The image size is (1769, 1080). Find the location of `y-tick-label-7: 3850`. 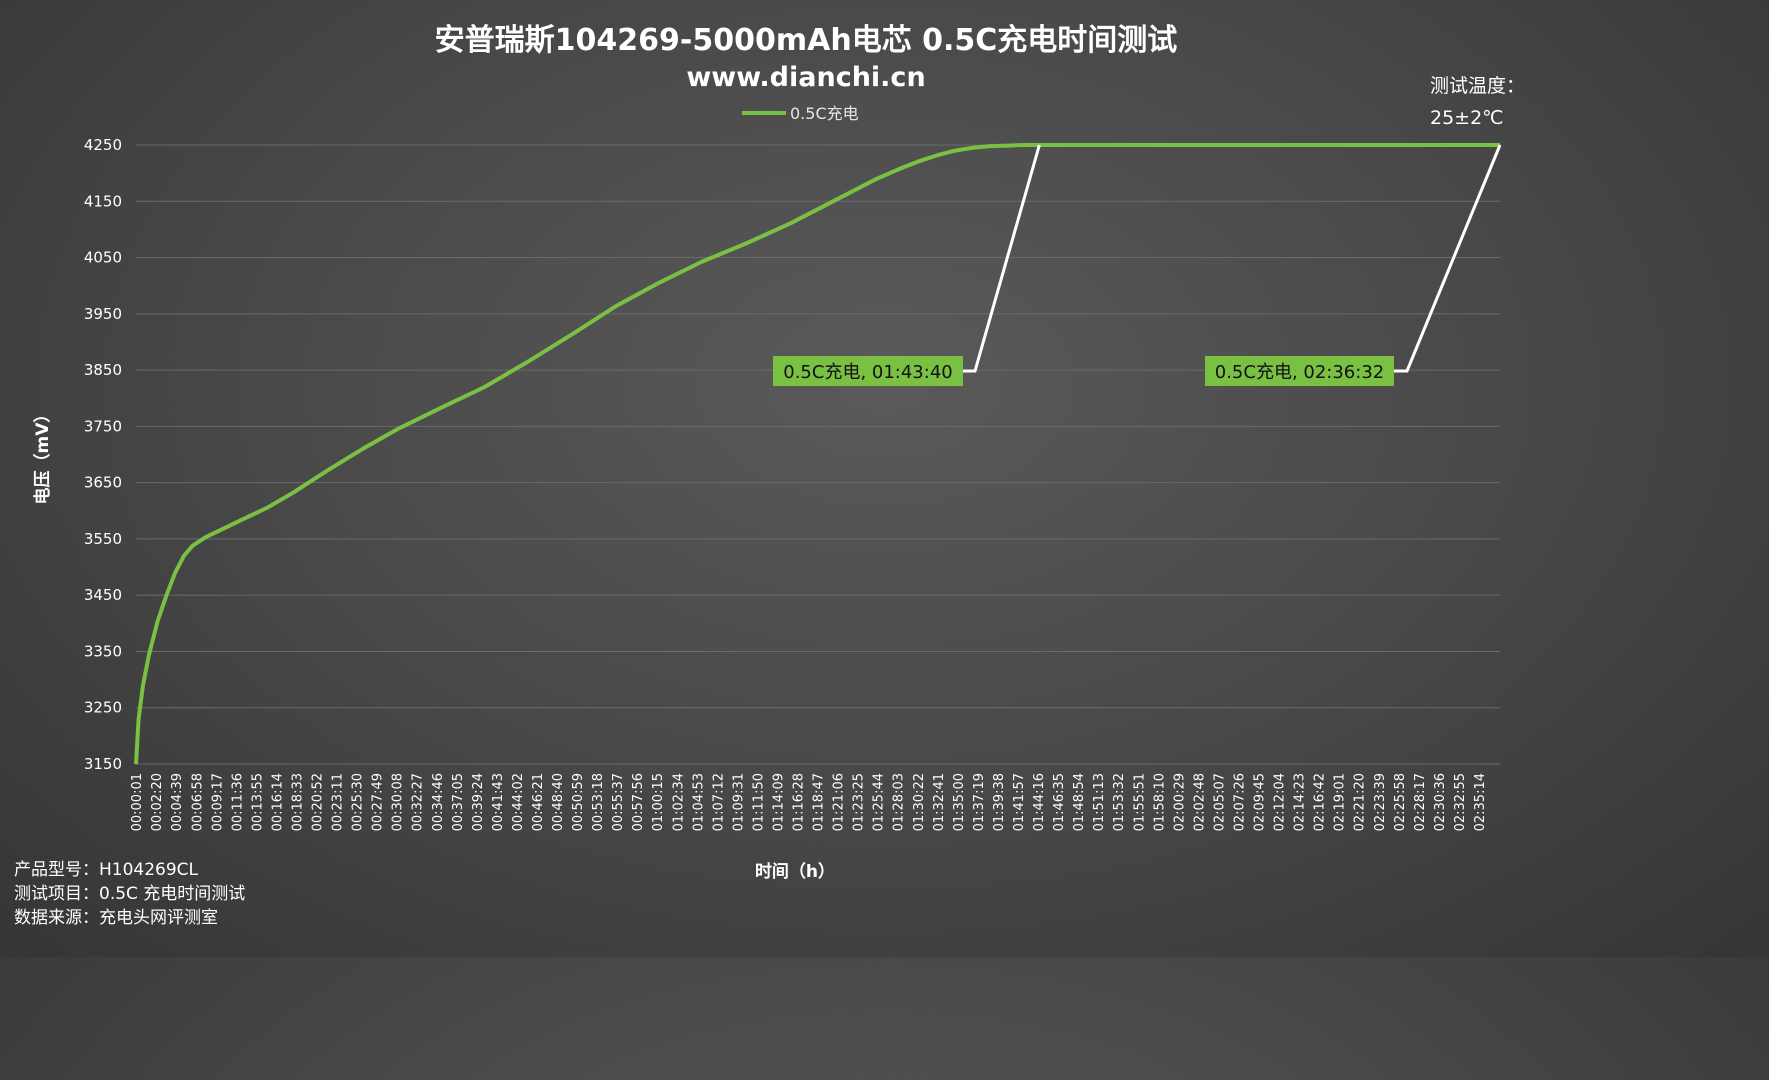

y-tick-label-7: 3850 is located at coordinates (103, 370).